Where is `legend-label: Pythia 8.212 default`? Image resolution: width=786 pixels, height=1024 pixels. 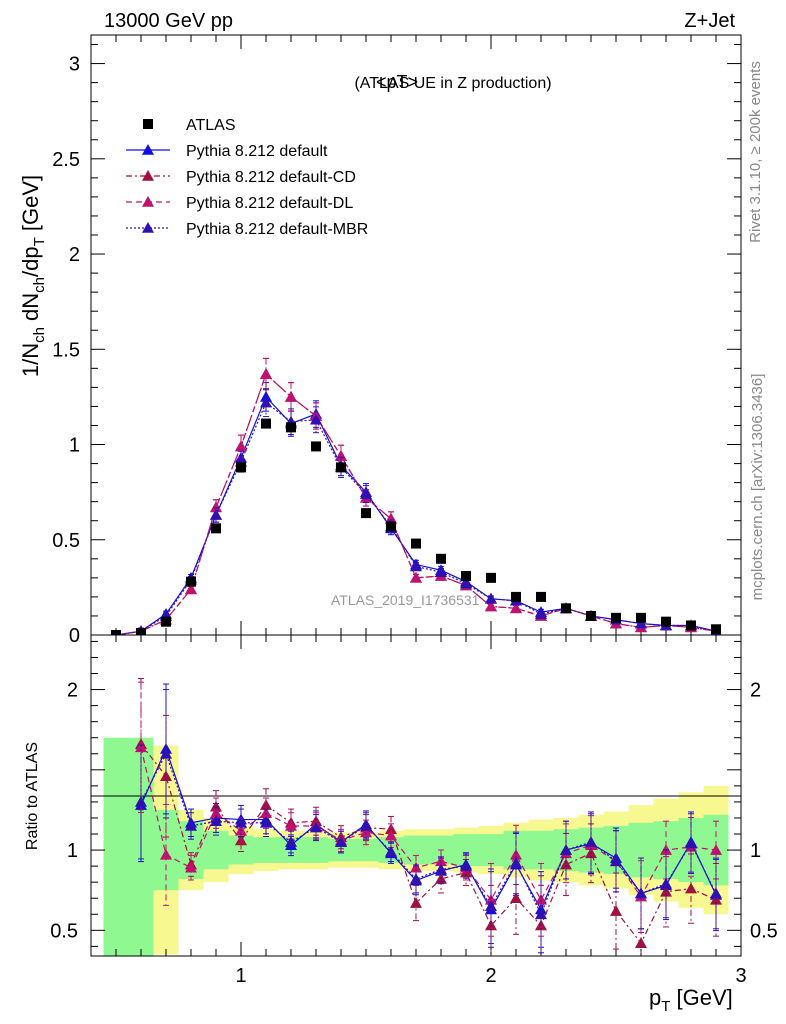
legend-label: Pythia 8.212 default is located at coordinates (257, 151).